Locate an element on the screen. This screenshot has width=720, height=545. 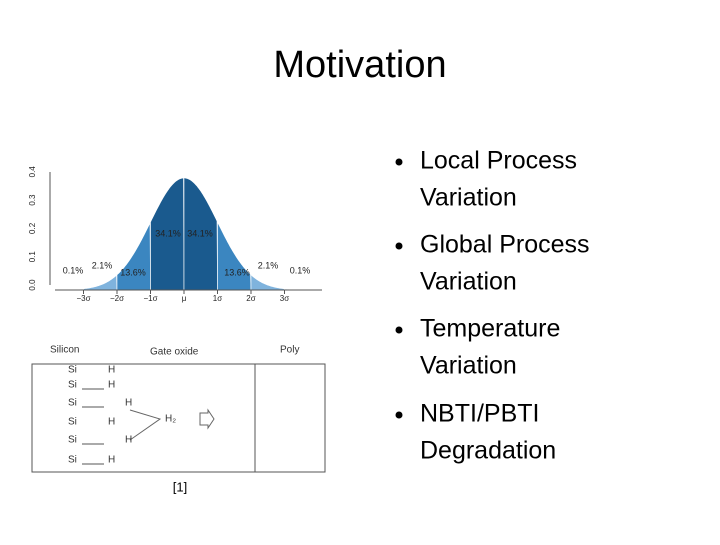
x-label: 1σ is located at coordinates (217, 298).